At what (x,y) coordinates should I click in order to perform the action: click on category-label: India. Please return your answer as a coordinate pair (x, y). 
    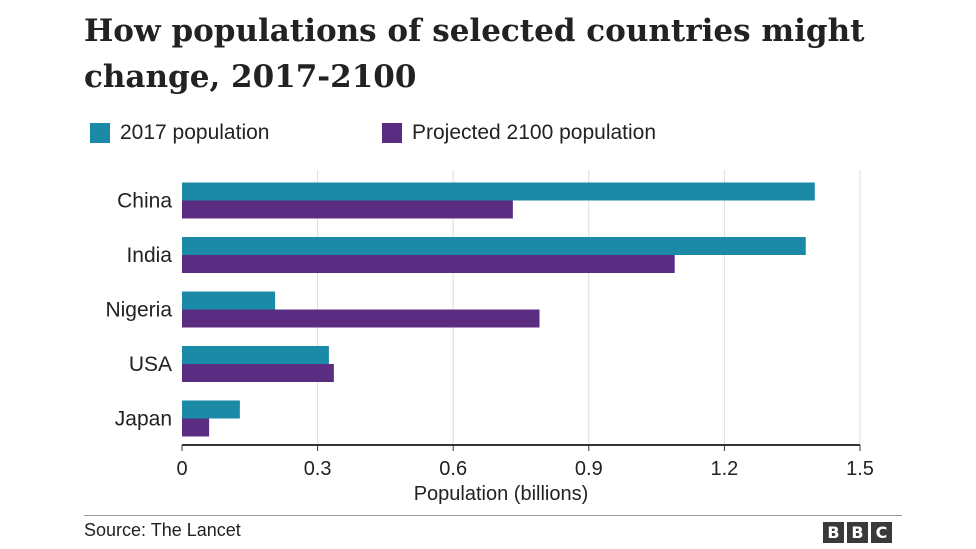
    Looking at the image, I should click on (149, 255).